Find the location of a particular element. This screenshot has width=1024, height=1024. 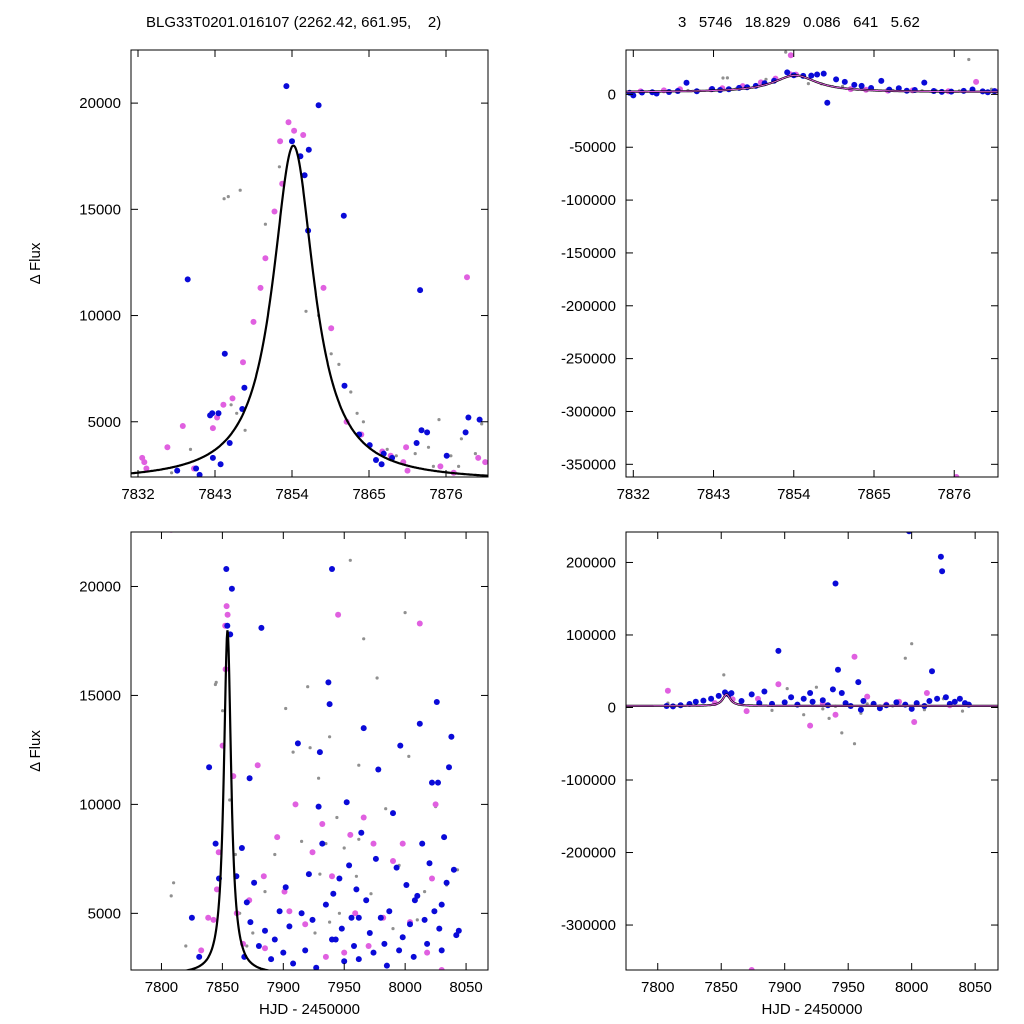

x-tick-label: 8000 is located at coordinates (404, 987).